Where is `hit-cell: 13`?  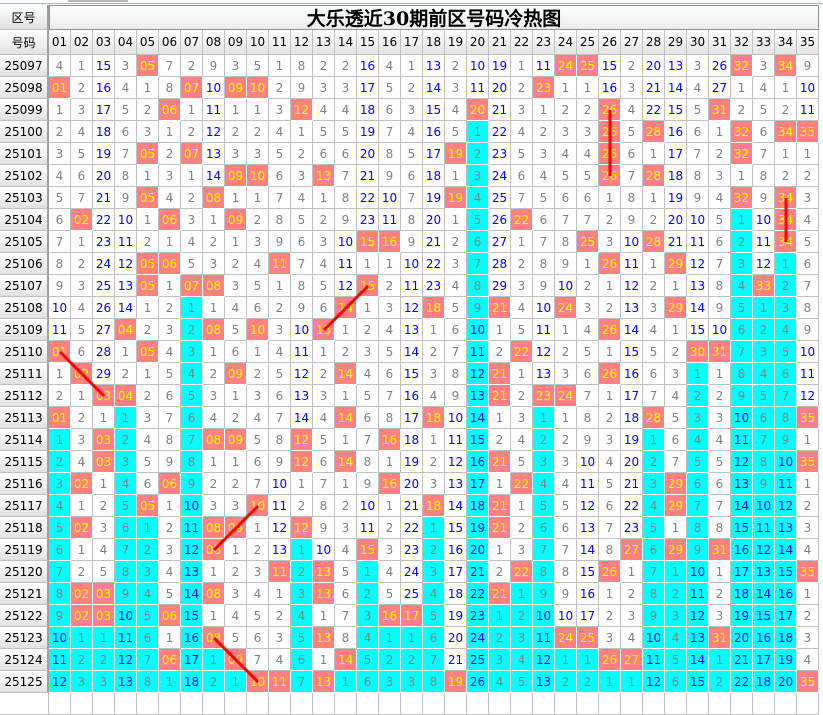
hit-cell: 13 is located at coordinates (324, 330).